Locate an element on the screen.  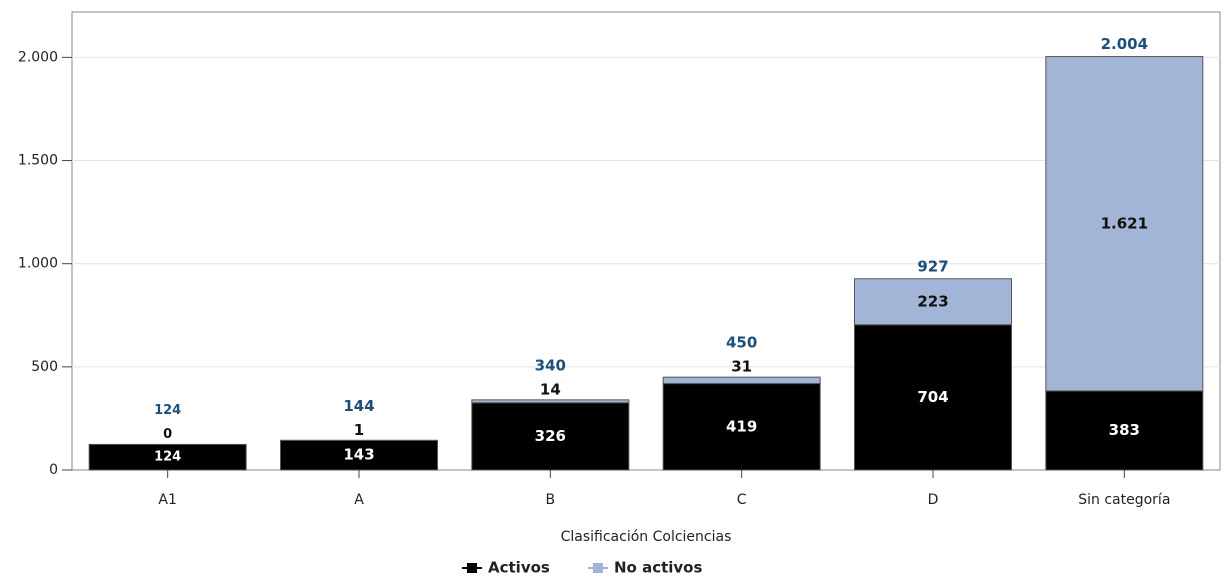
x-tick-label: C is located at coordinates (742, 500).